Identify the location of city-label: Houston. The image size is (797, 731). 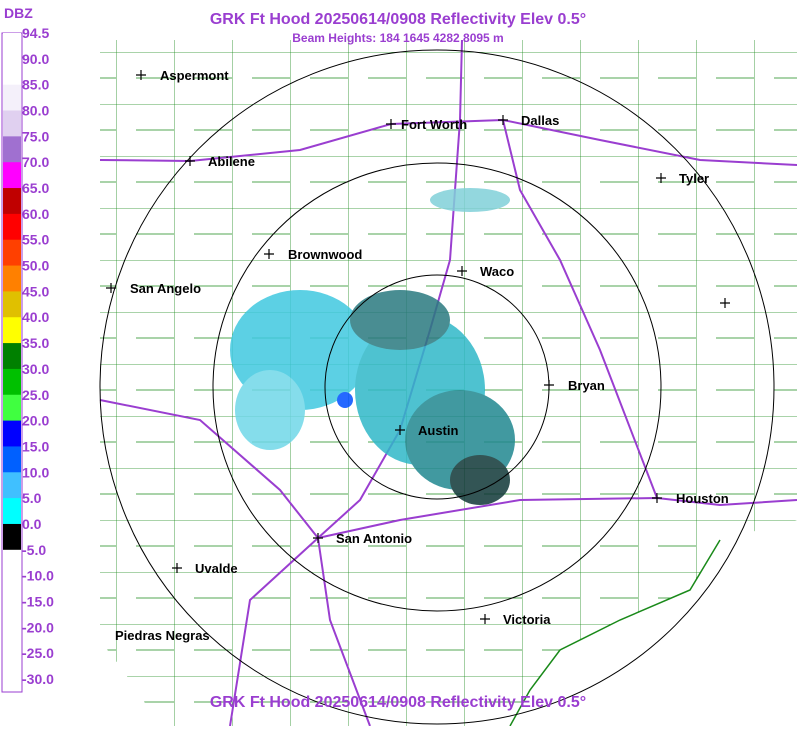
(702, 498).